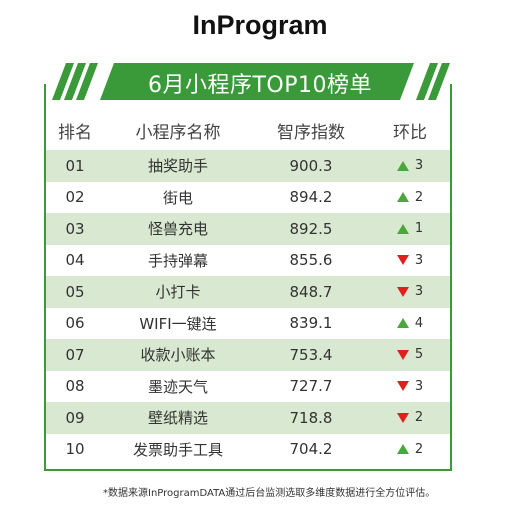  Describe the element at coordinates (177, 418) in the screenshot. I see `name-cell: 壁纸精选` at that location.